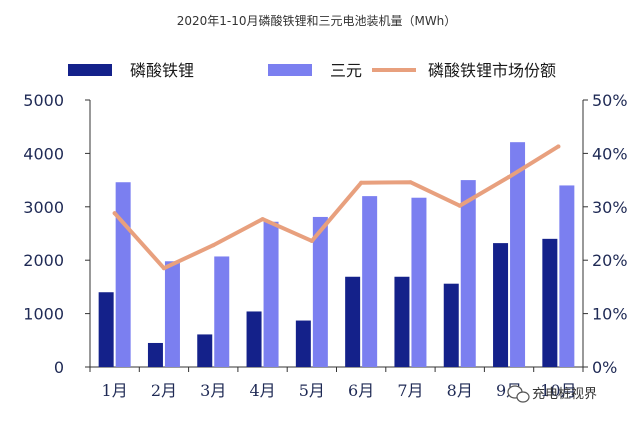 This screenshot has width=633, height=423. Describe the element at coordinates (361, 390) in the screenshot. I see `x-tick-label: 6月` at that location.